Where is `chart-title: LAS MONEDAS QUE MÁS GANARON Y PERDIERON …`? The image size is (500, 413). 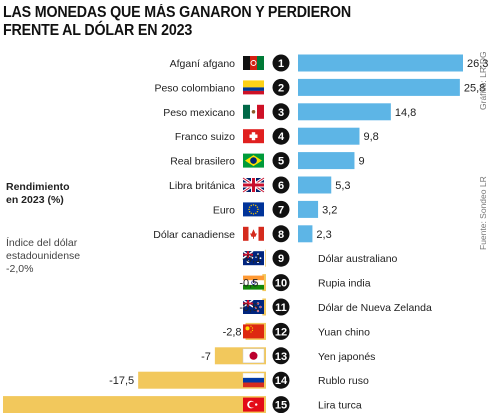 chart-title: LAS MONEDAS QUE MÁS GANARON Y PERDIERON … is located at coordinates (205, 22).